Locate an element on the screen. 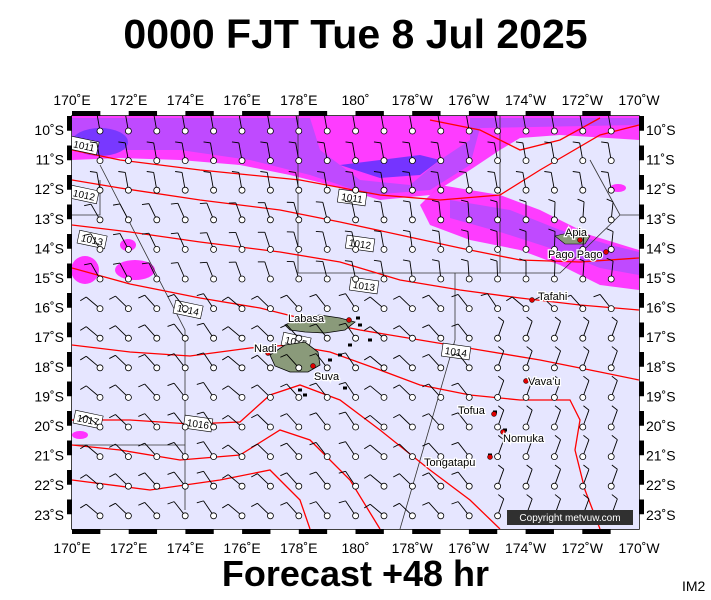 Image resolution: width=711 pixels, height=600 pixels. y-tick-label-left: 22˚S is located at coordinates (49, 485).